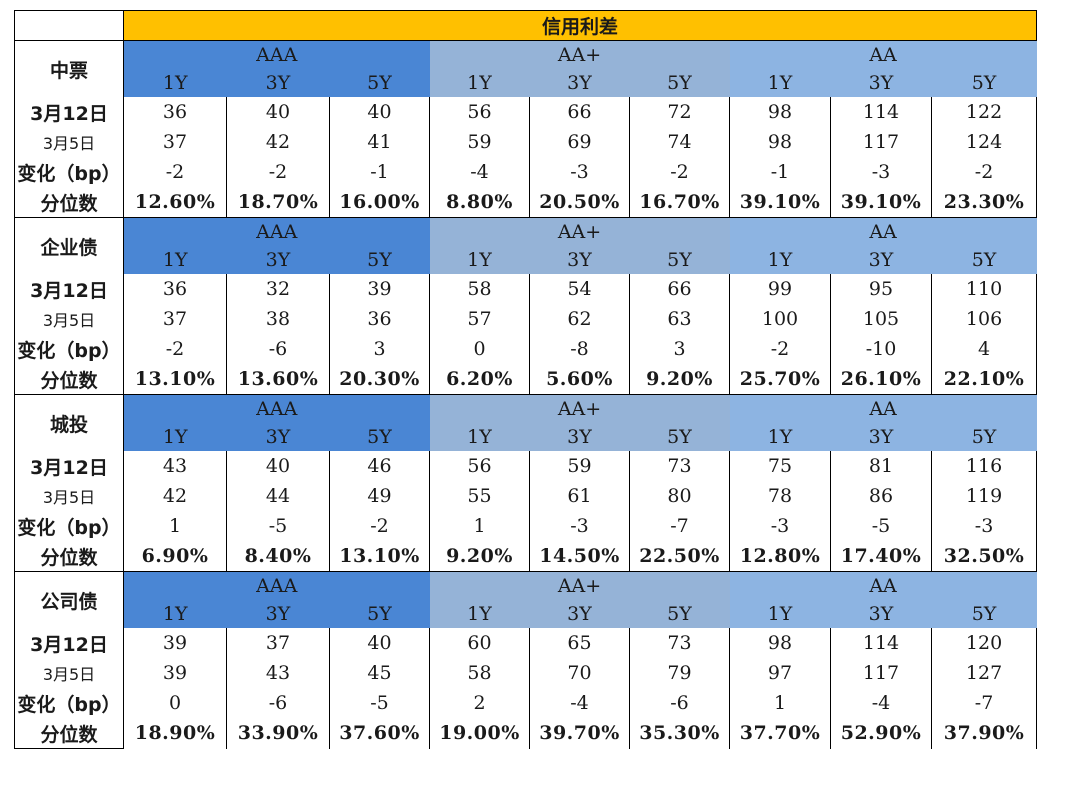 Image resolution: width=1080 pixels, height=799 pixels. What do you see at coordinates (679, 556) in the screenshot?
I see `spread-value: 22.50%` at bounding box center [679, 556].